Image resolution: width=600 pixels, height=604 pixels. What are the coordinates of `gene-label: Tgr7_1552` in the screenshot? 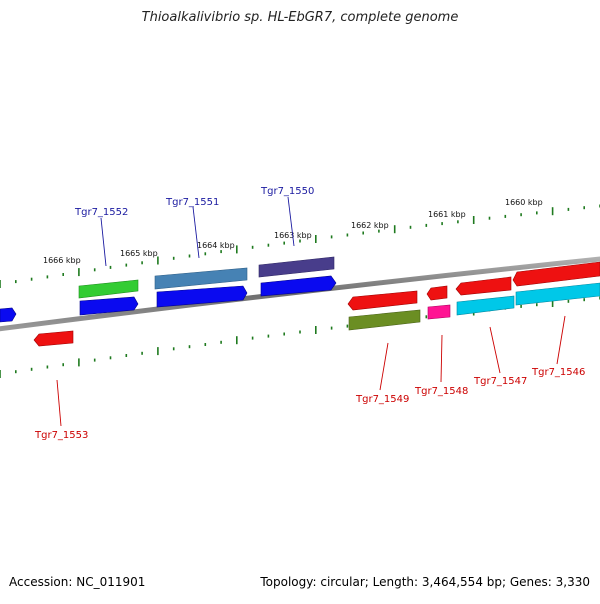 It's located at (101, 212).